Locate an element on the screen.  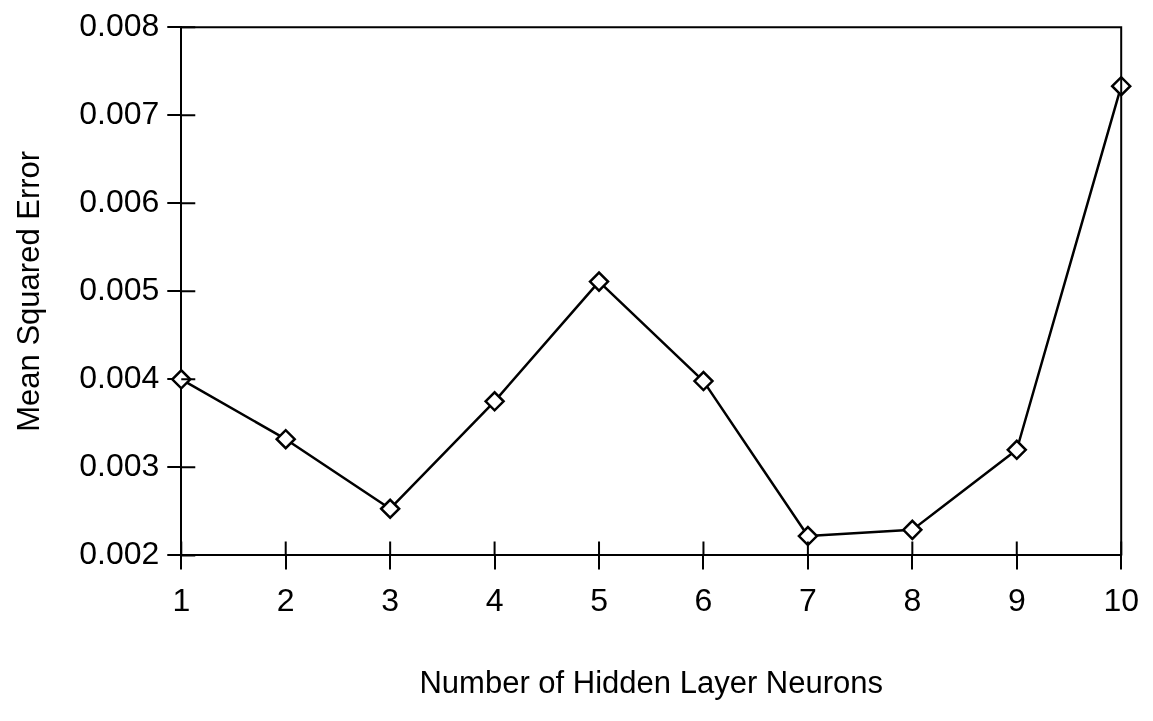
x-tick-label: 3 is located at coordinates (390, 600).